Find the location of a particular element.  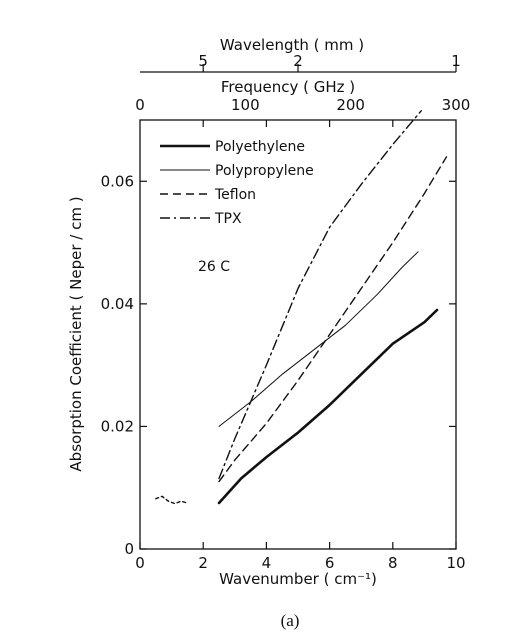

frequency-axis-label: Frequency ( GHz ) is located at coordinates (288, 87).